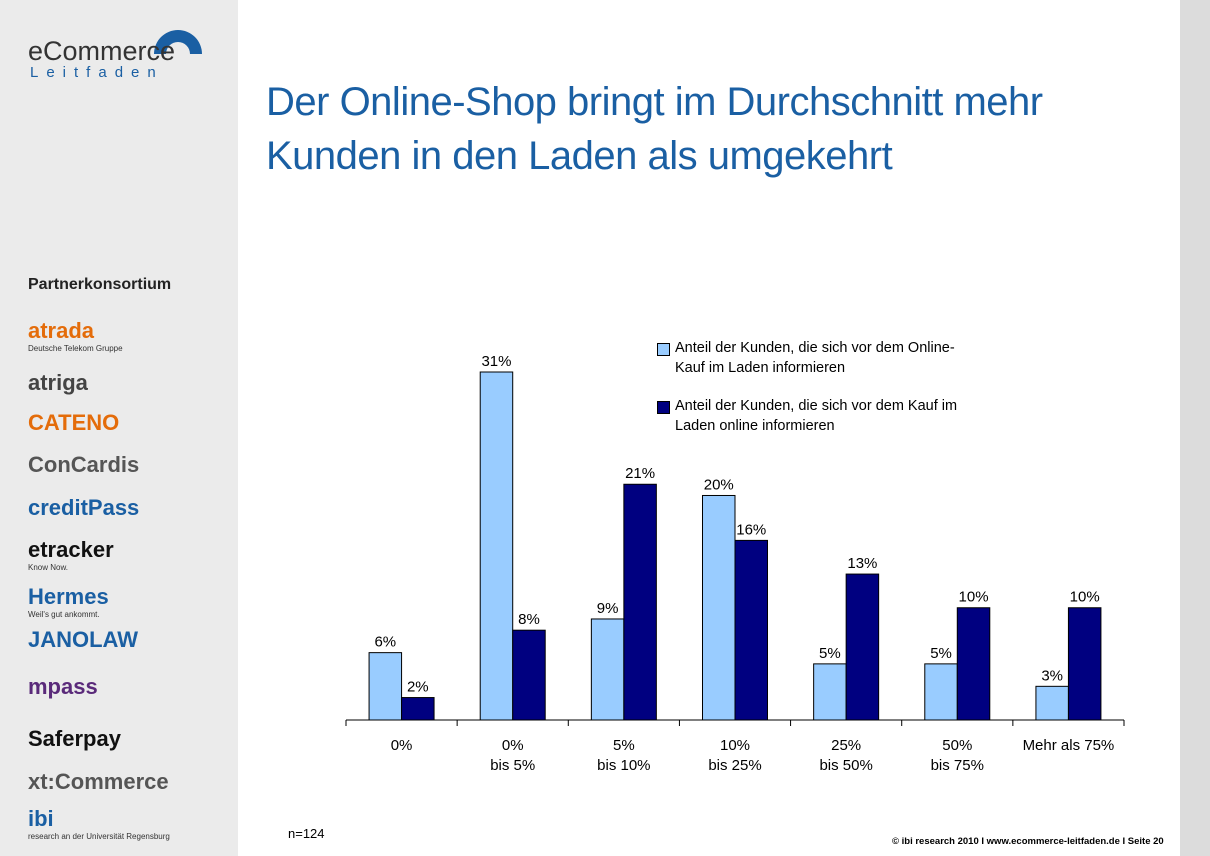  Describe the element at coordinates (579, 156) in the screenshot. I see `title-line: Kunden in den Laden als umgekehrt` at that location.